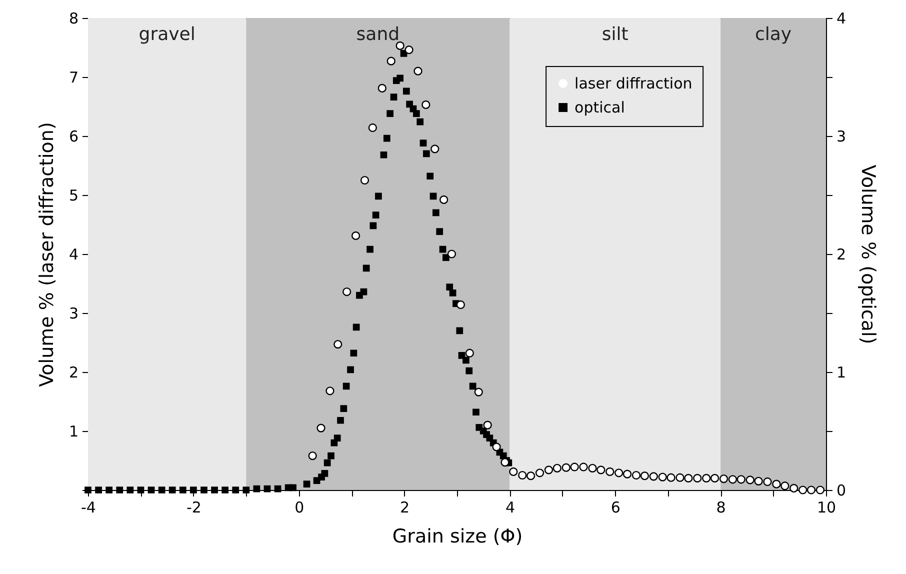 This screenshot has width=906, height=574. I want to click on x-tick-label: -4, so click(88, 507).